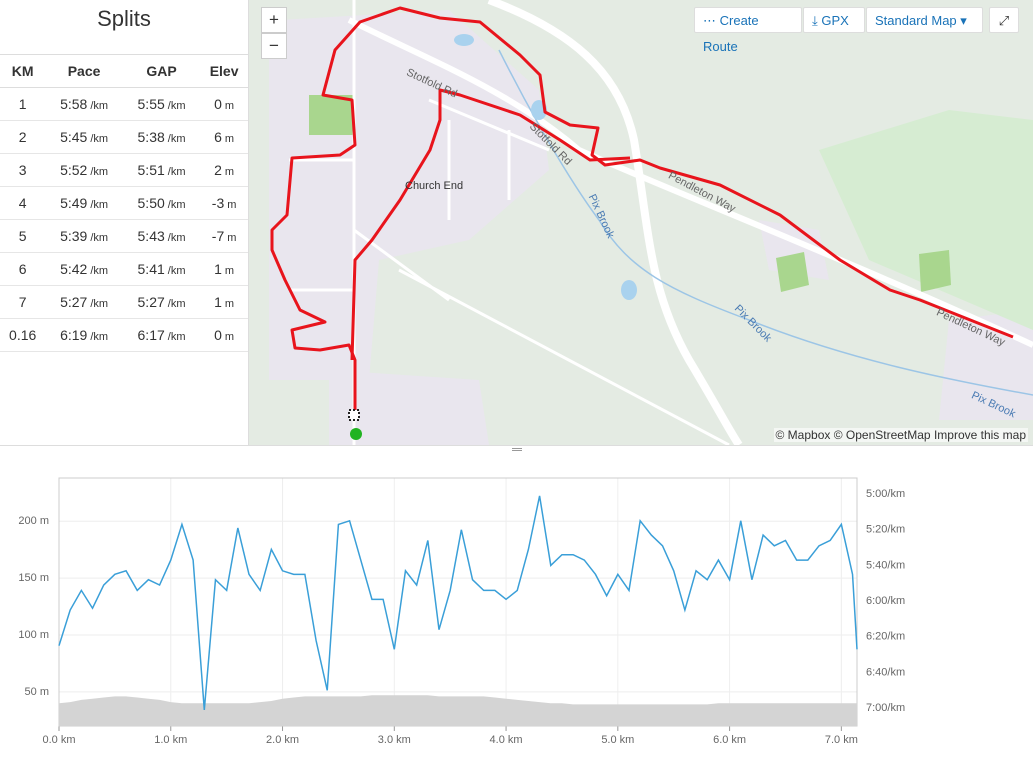 This screenshot has width=1033, height=759. I want to click on y2-tick-label: 6:00/km, so click(885, 601).